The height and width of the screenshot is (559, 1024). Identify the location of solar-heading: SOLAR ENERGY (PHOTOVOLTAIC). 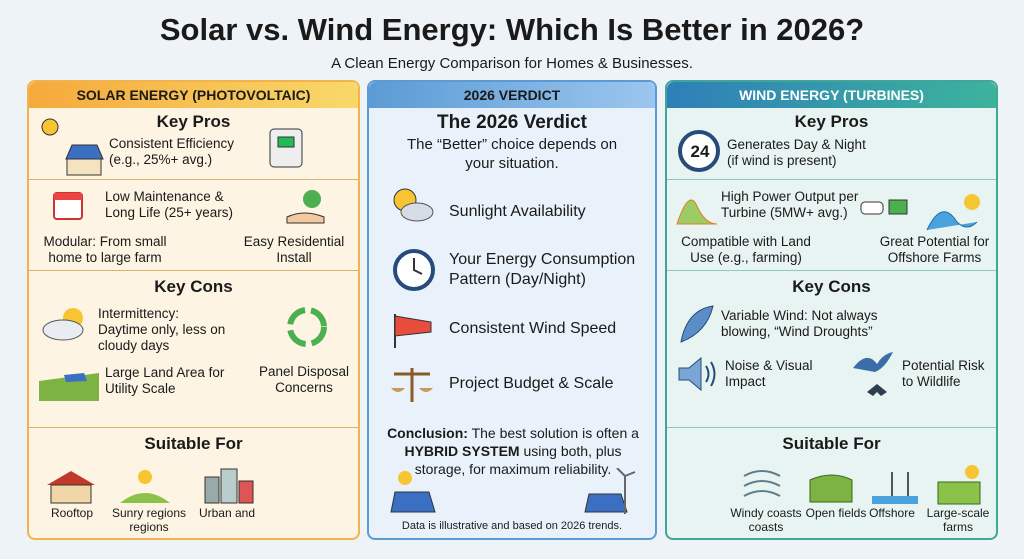
(193, 95).